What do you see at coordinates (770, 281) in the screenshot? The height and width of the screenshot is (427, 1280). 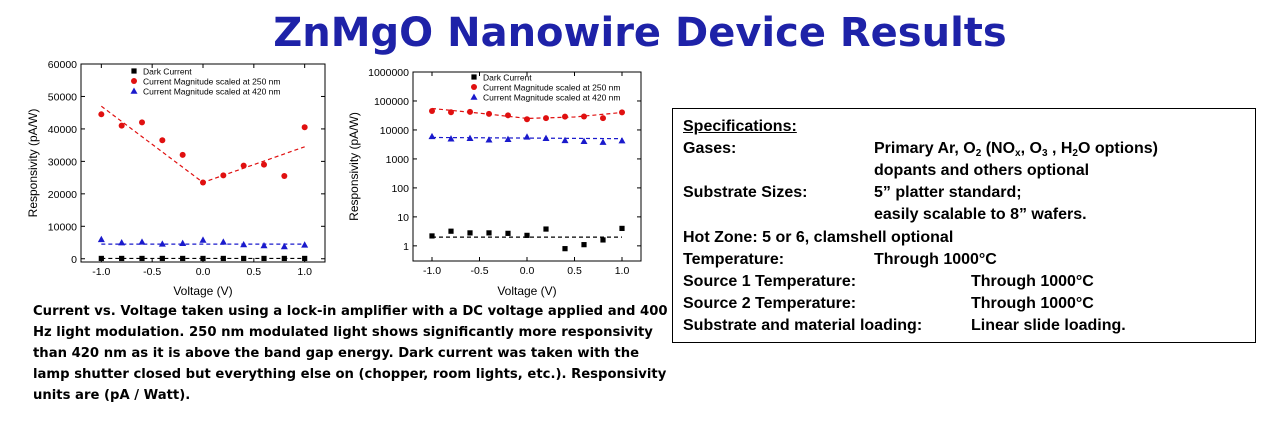 I see `source1-label: Source 1 Temperature:` at bounding box center [770, 281].